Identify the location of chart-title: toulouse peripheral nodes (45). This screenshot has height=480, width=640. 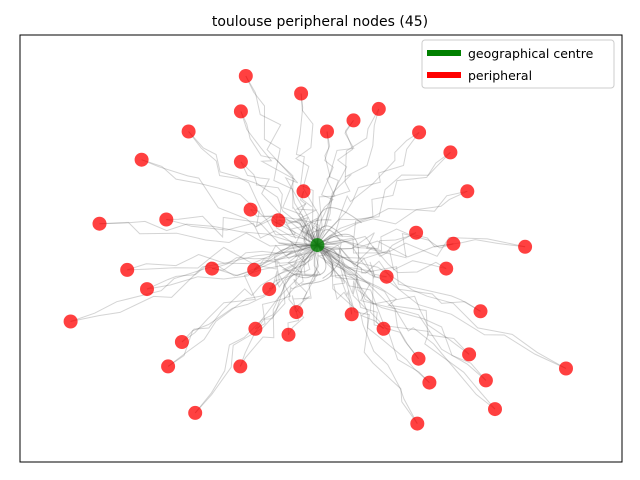
(320, 22).